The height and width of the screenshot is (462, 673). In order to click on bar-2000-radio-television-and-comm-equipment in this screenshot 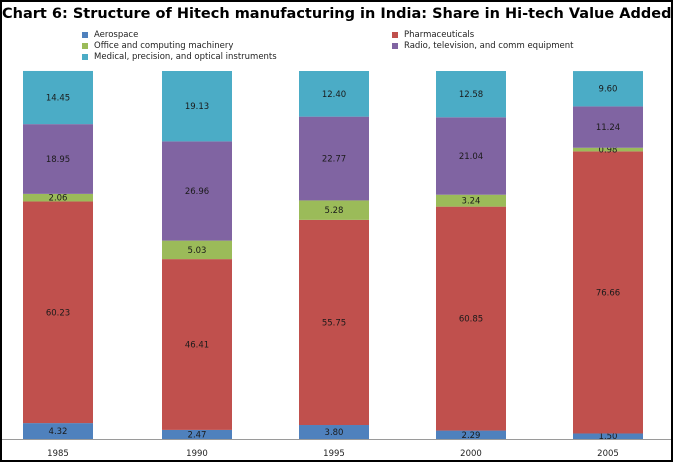, I will do `click(471, 156)`.